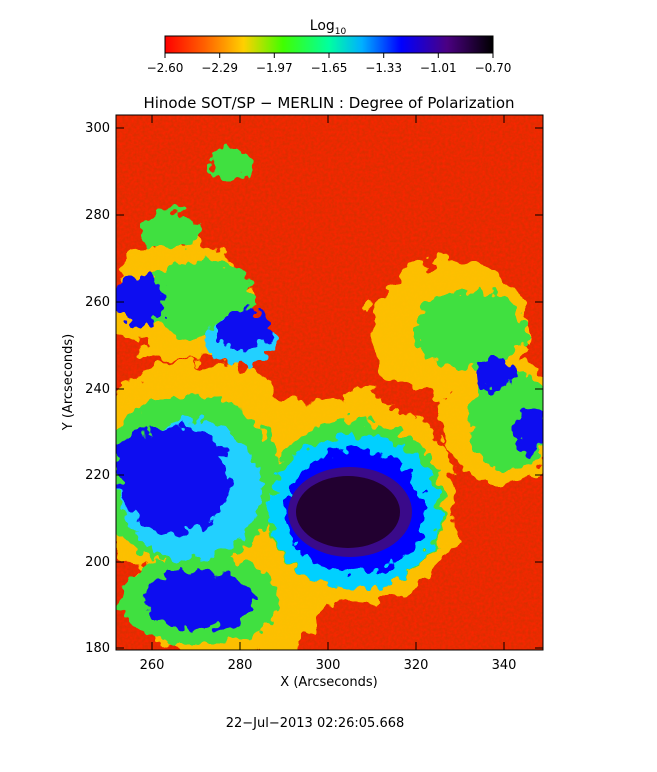  Describe the element at coordinates (68, 382) in the screenshot. I see `y-axis-label: Y (Arcseconds)` at that location.